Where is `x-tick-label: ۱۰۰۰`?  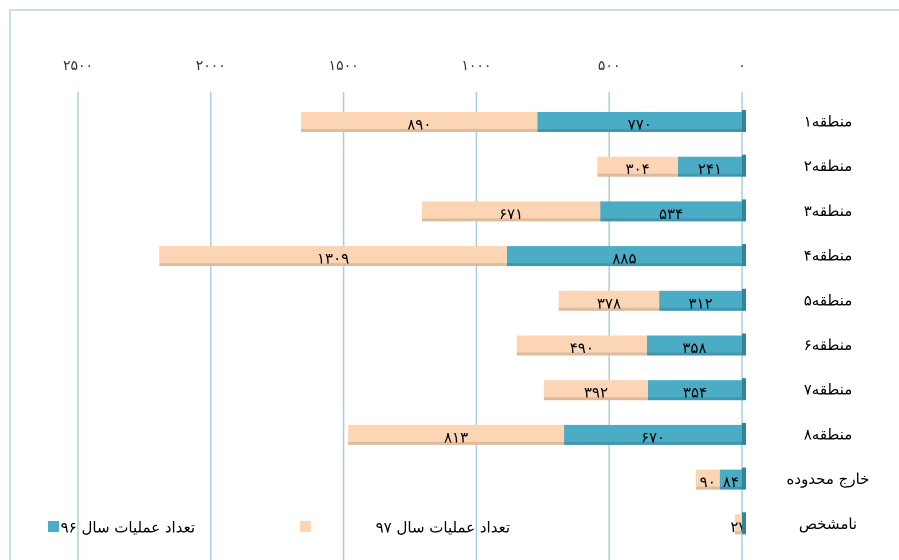 x-tick-label: ۱۰۰۰ is located at coordinates (476, 66).